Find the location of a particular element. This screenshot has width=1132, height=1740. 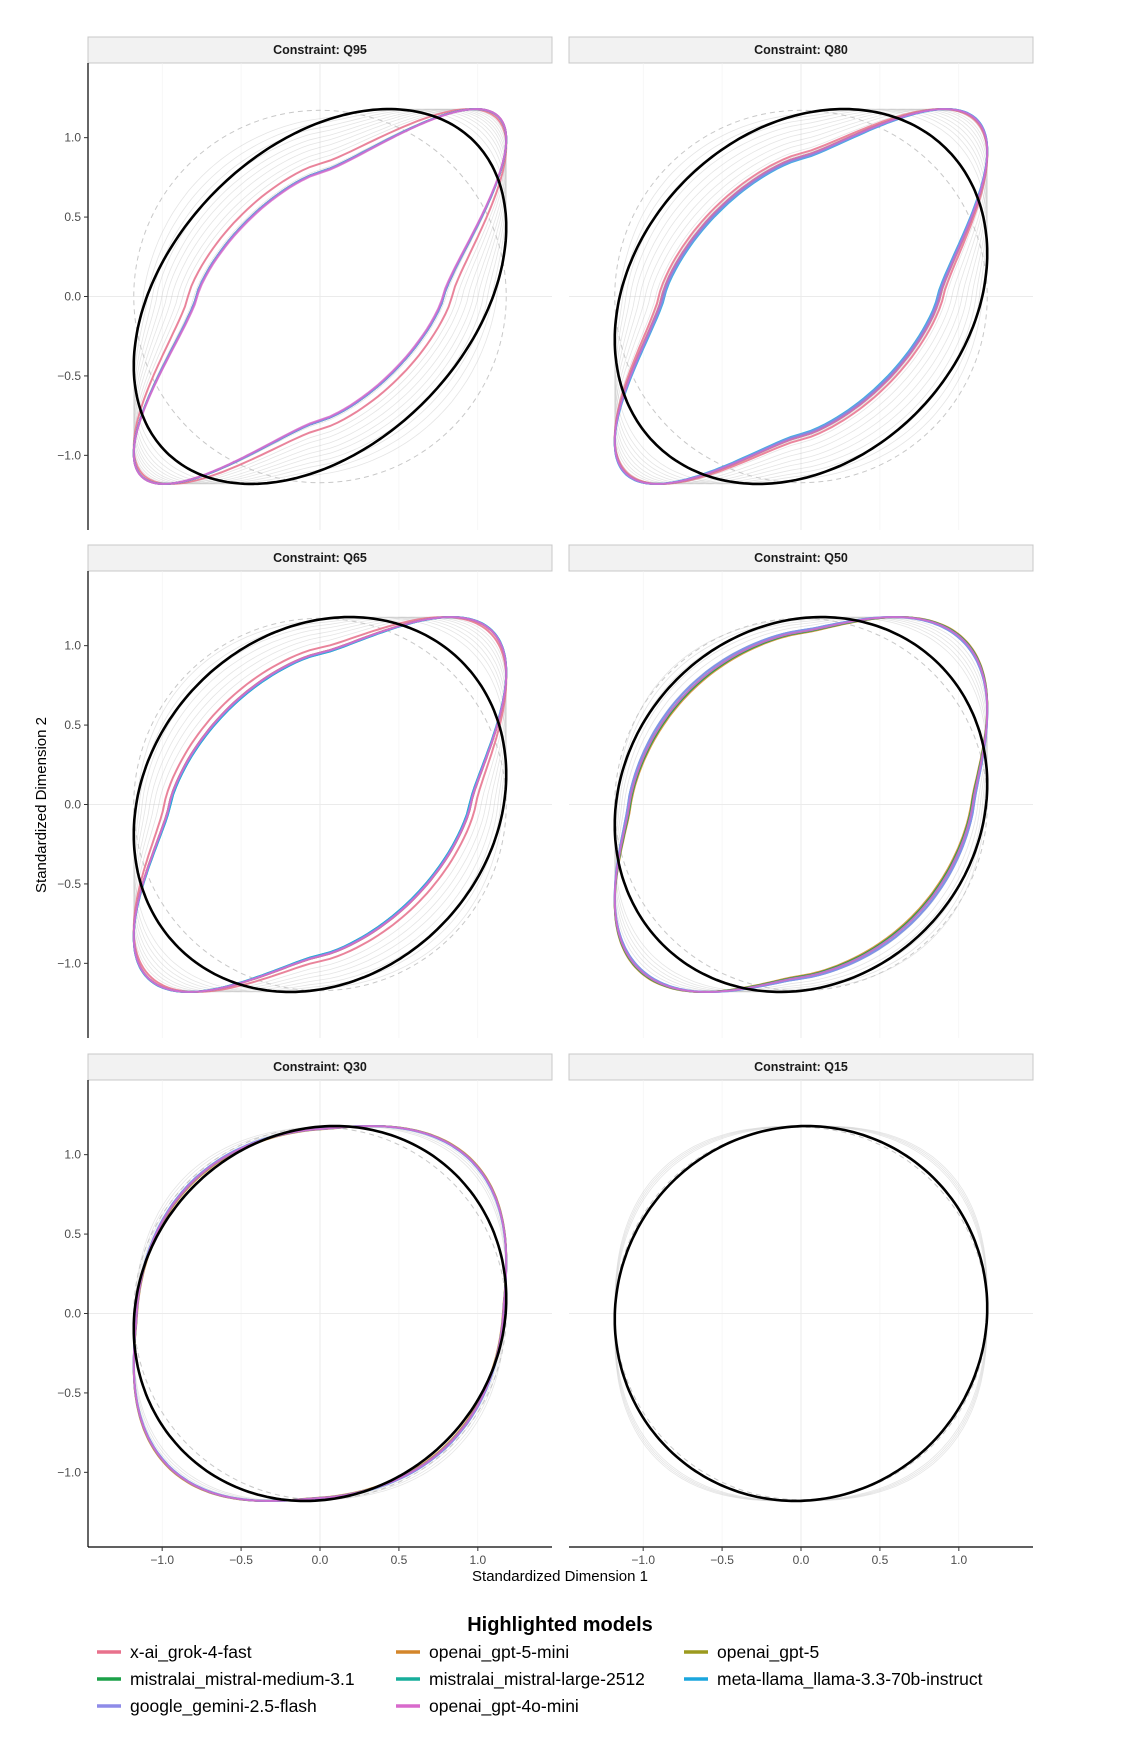

facet-title: Constraint: Q30 is located at coordinates (320, 1067).